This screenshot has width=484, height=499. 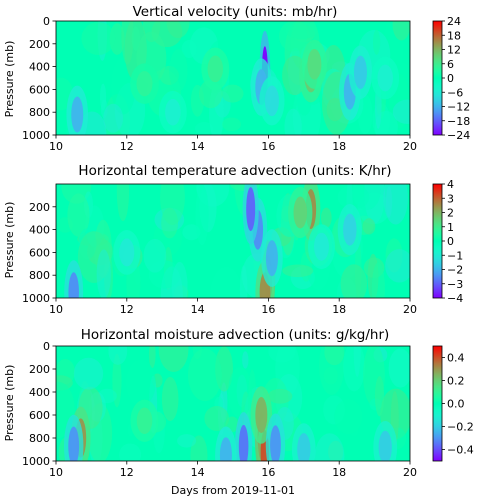 I want to click on y-tick-label: 600, so click(x=39, y=89).